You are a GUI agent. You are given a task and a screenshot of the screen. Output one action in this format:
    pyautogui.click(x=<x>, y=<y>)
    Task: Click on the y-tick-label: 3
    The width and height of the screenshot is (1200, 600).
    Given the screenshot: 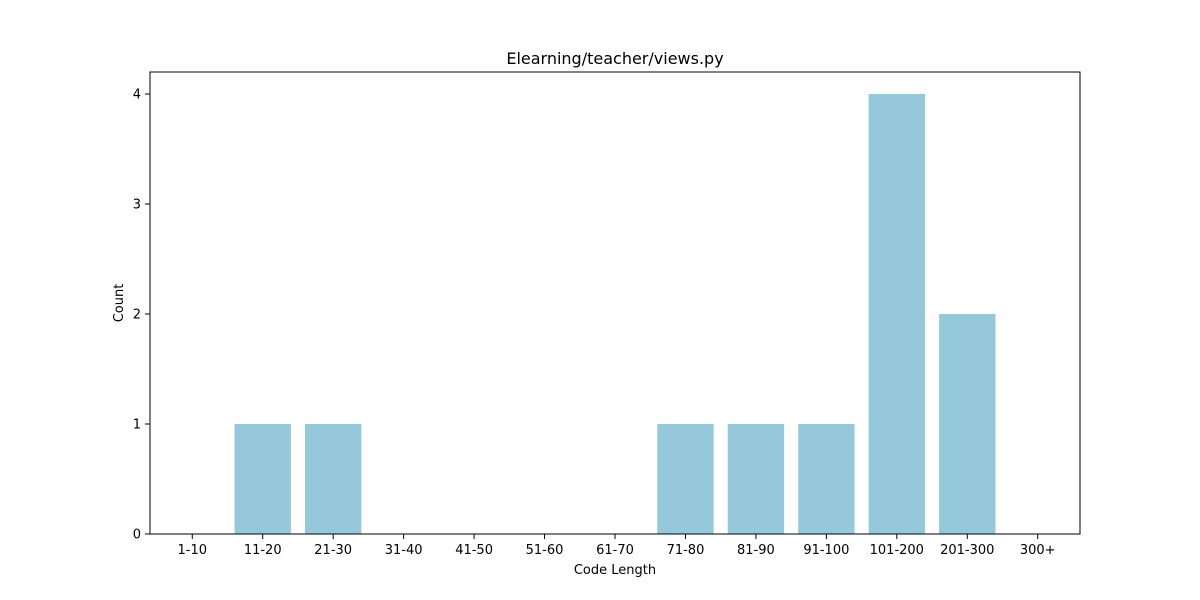 What is the action you would take?
    pyautogui.click(x=137, y=205)
    